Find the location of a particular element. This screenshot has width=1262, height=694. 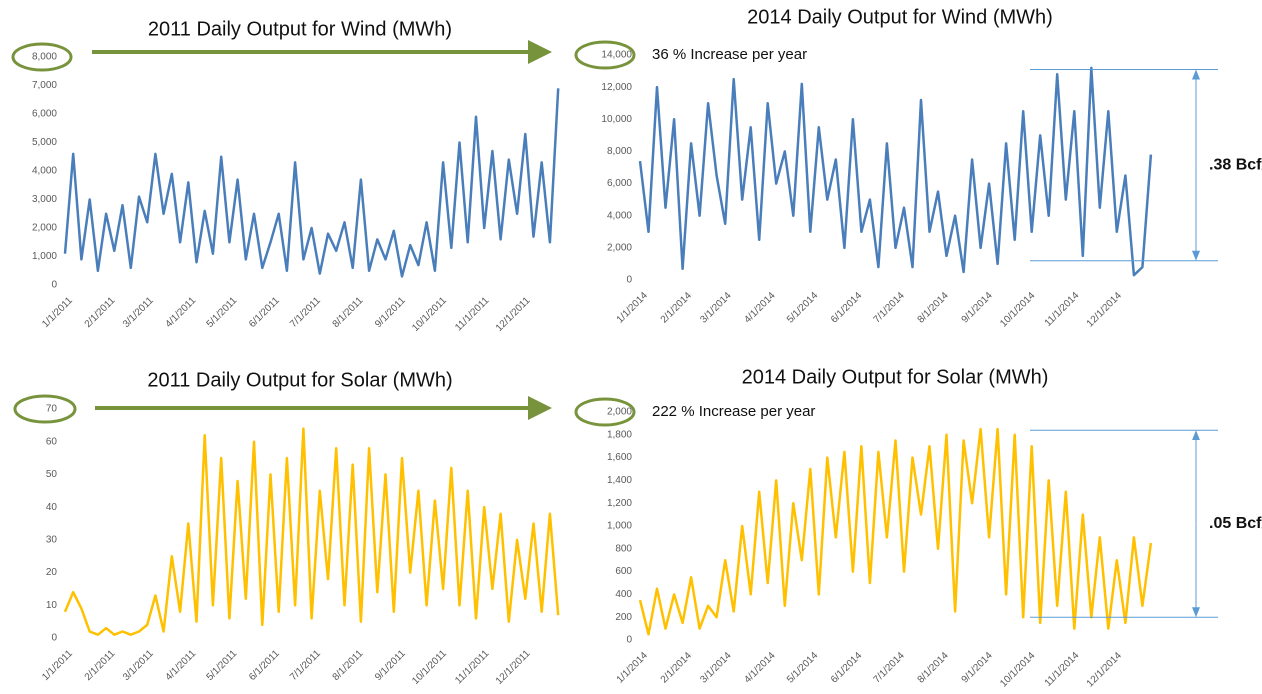

y-tick-label: 200 is located at coordinates (623, 617).